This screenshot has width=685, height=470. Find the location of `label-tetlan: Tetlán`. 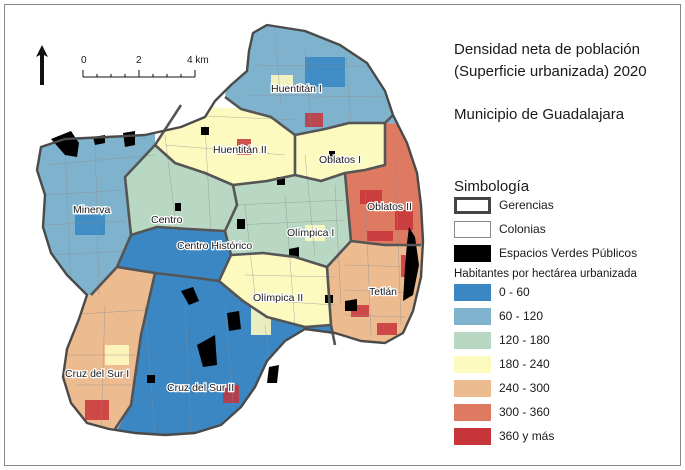

label-tetlan: Tetlán is located at coordinates (383, 292).